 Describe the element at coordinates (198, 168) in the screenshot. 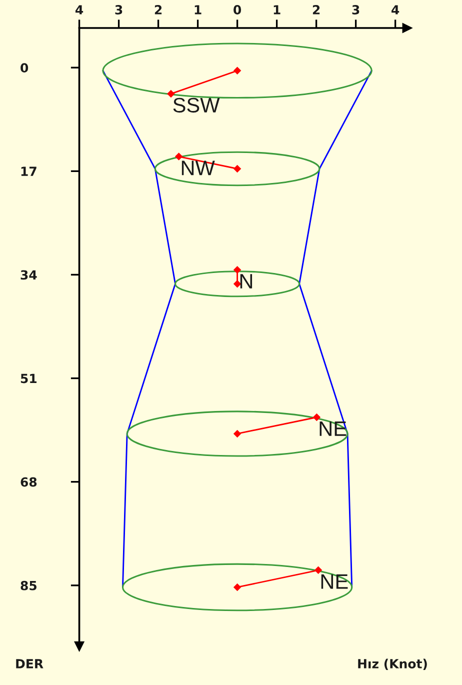

I see `annotation: NW` at that location.